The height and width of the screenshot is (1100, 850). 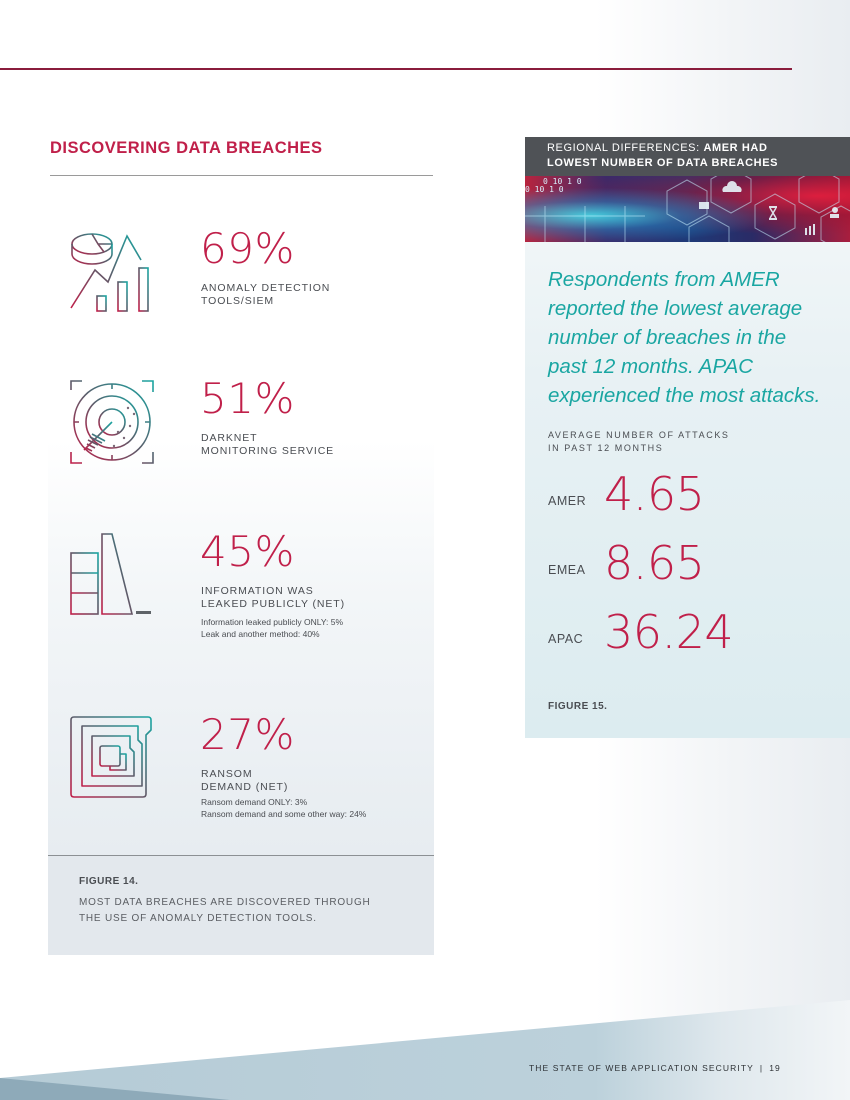 I want to click on radar-scan-icon, so click(x=112, y=422).